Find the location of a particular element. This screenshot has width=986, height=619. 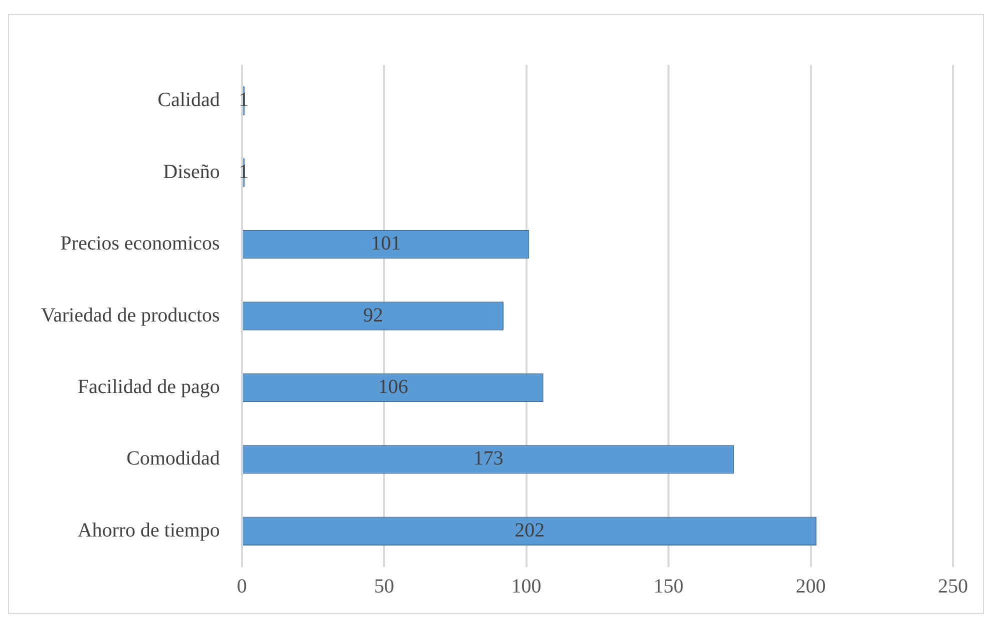

x-tick-label: 0 is located at coordinates (241, 586).